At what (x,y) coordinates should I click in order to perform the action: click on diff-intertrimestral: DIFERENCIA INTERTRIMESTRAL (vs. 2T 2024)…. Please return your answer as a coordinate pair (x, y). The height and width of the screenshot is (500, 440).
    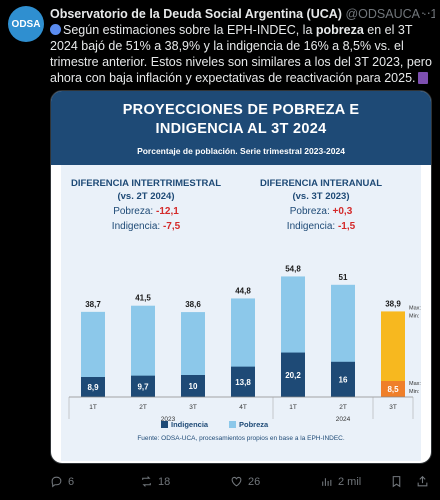
    Looking at the image, I should click on (146, 205).